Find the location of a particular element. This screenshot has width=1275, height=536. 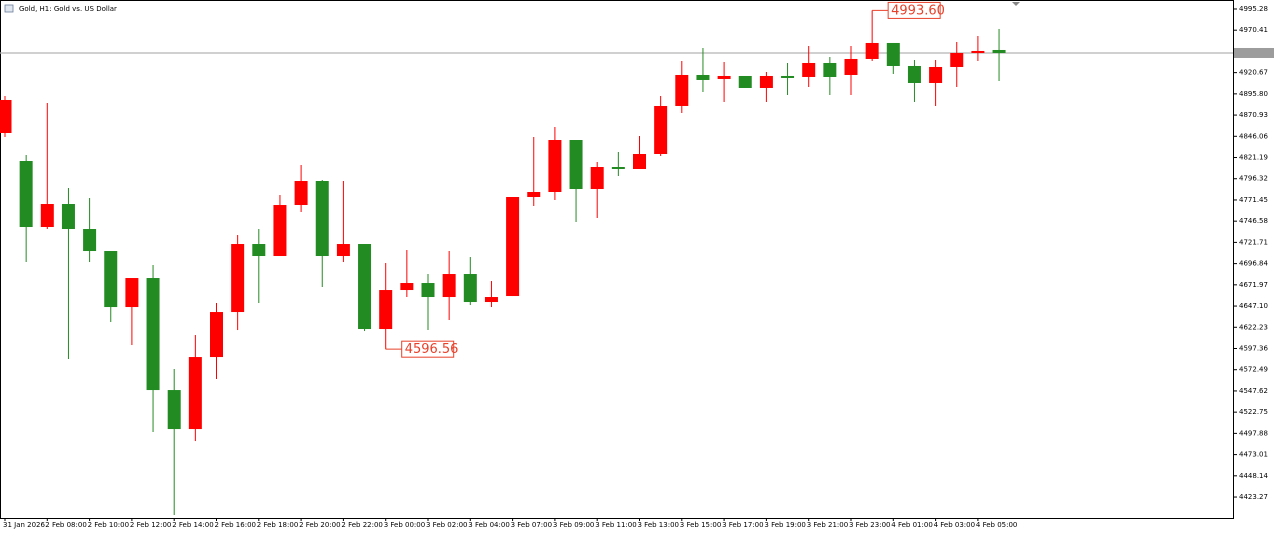

annotation-label: 4596.56 is located at coordinates (432, 349).